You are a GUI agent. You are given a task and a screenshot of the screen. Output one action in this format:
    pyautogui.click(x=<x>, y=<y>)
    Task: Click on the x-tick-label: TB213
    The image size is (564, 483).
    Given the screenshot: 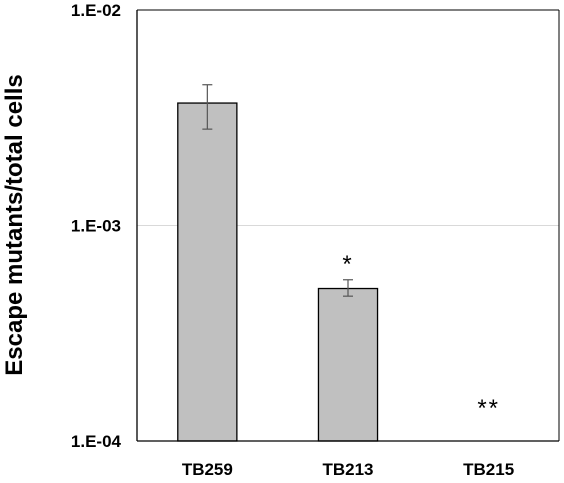 What is the action you would take?
    pyautogui.click(x=347, y=469)
    